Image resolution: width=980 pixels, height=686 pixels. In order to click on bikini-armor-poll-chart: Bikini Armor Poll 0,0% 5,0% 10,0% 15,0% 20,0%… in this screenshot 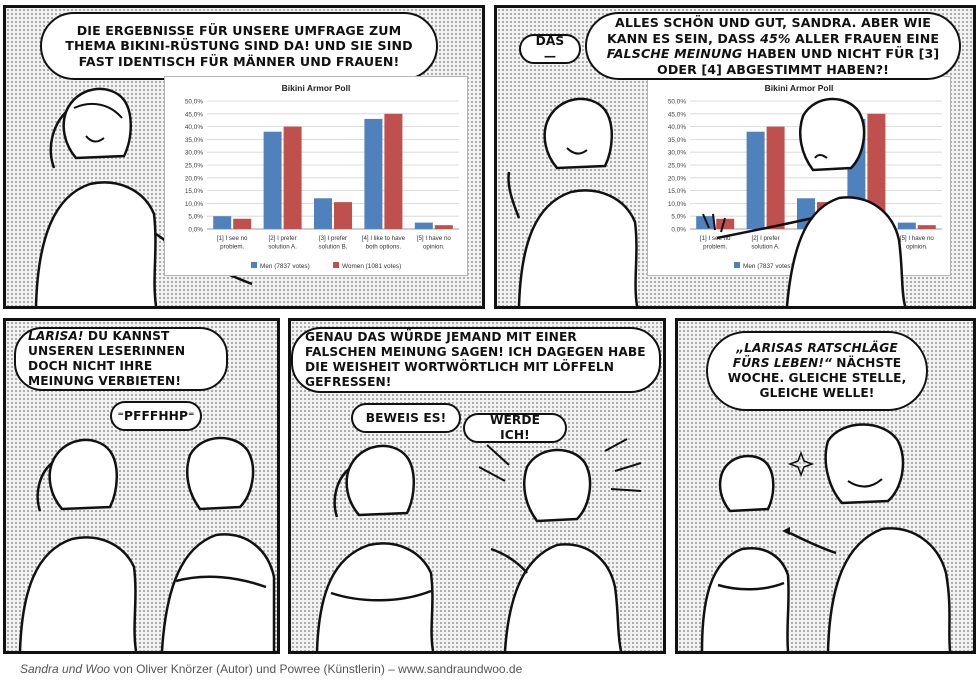, I will do `click(316, 176)`.